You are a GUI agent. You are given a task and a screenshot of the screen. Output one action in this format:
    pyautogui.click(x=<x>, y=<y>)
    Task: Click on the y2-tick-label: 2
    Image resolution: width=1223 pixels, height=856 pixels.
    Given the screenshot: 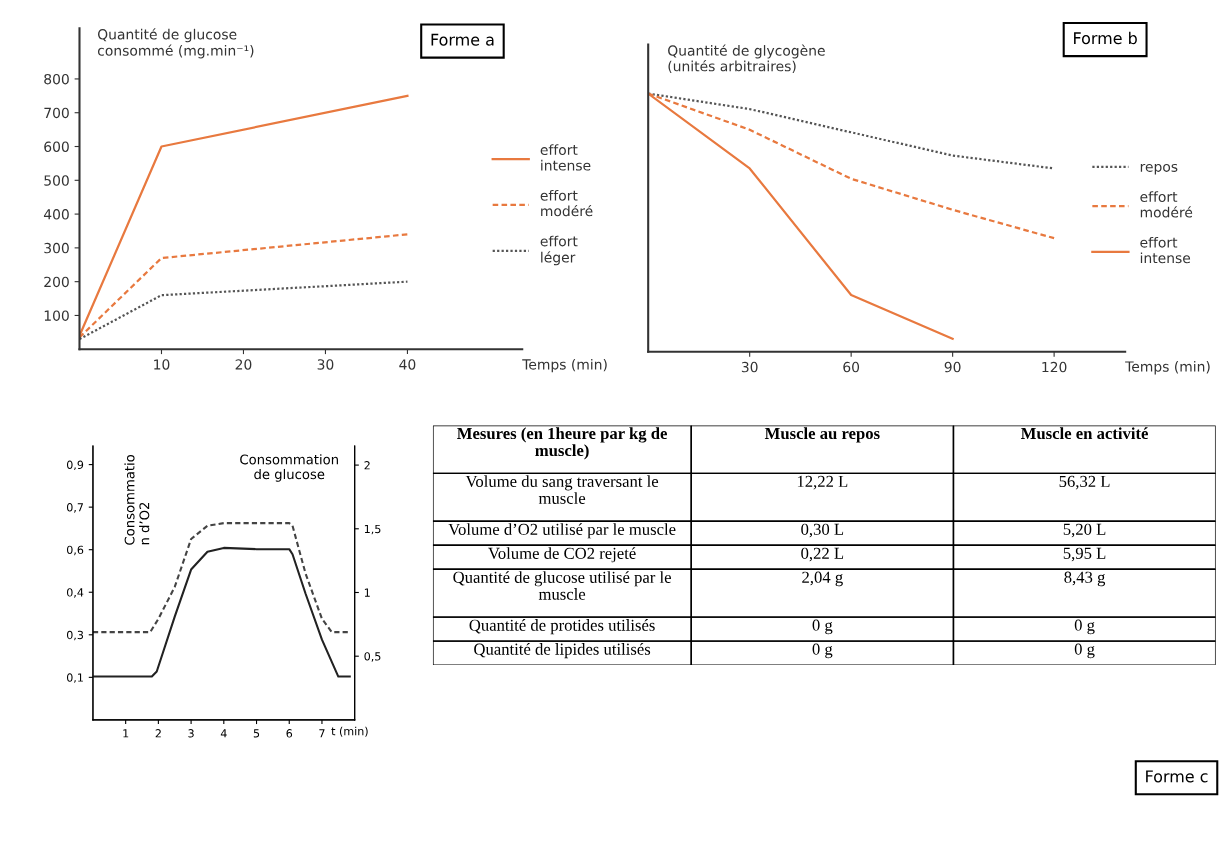 What is the action you would take?
    pyautogui.click(x=367, y=465)
    